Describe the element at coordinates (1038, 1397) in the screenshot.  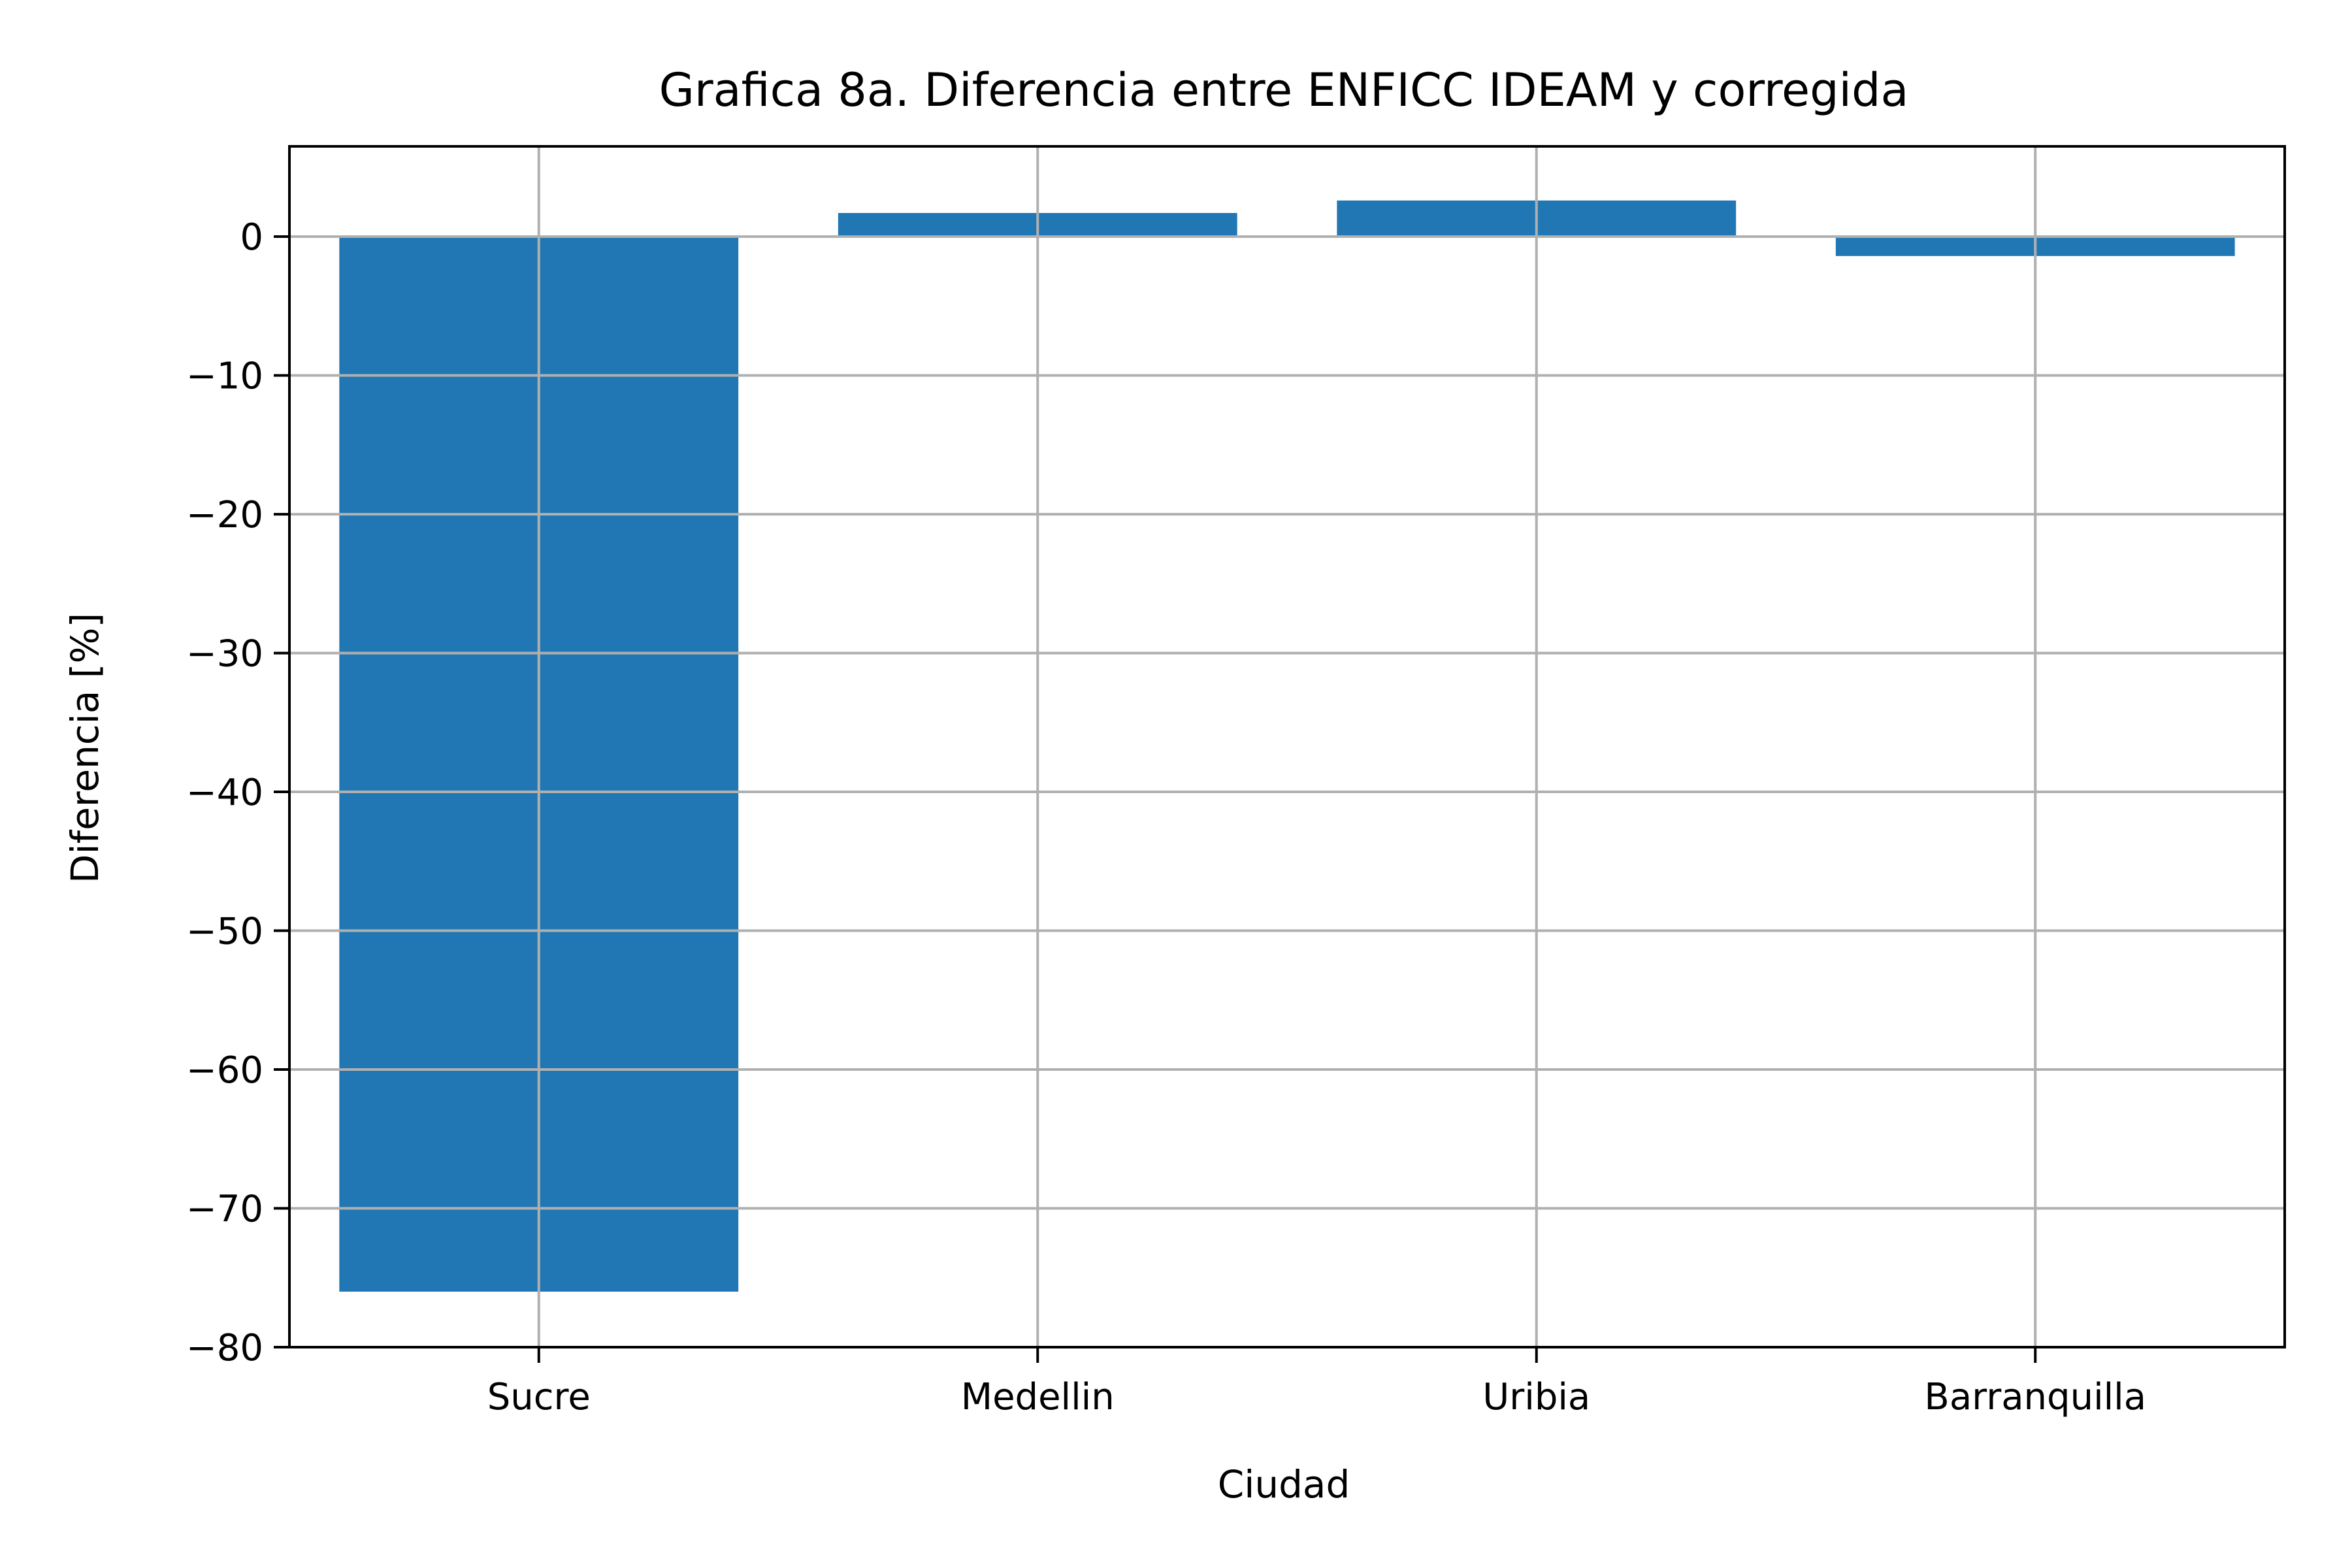
I see `x-tick-label: Medellin` at that location.